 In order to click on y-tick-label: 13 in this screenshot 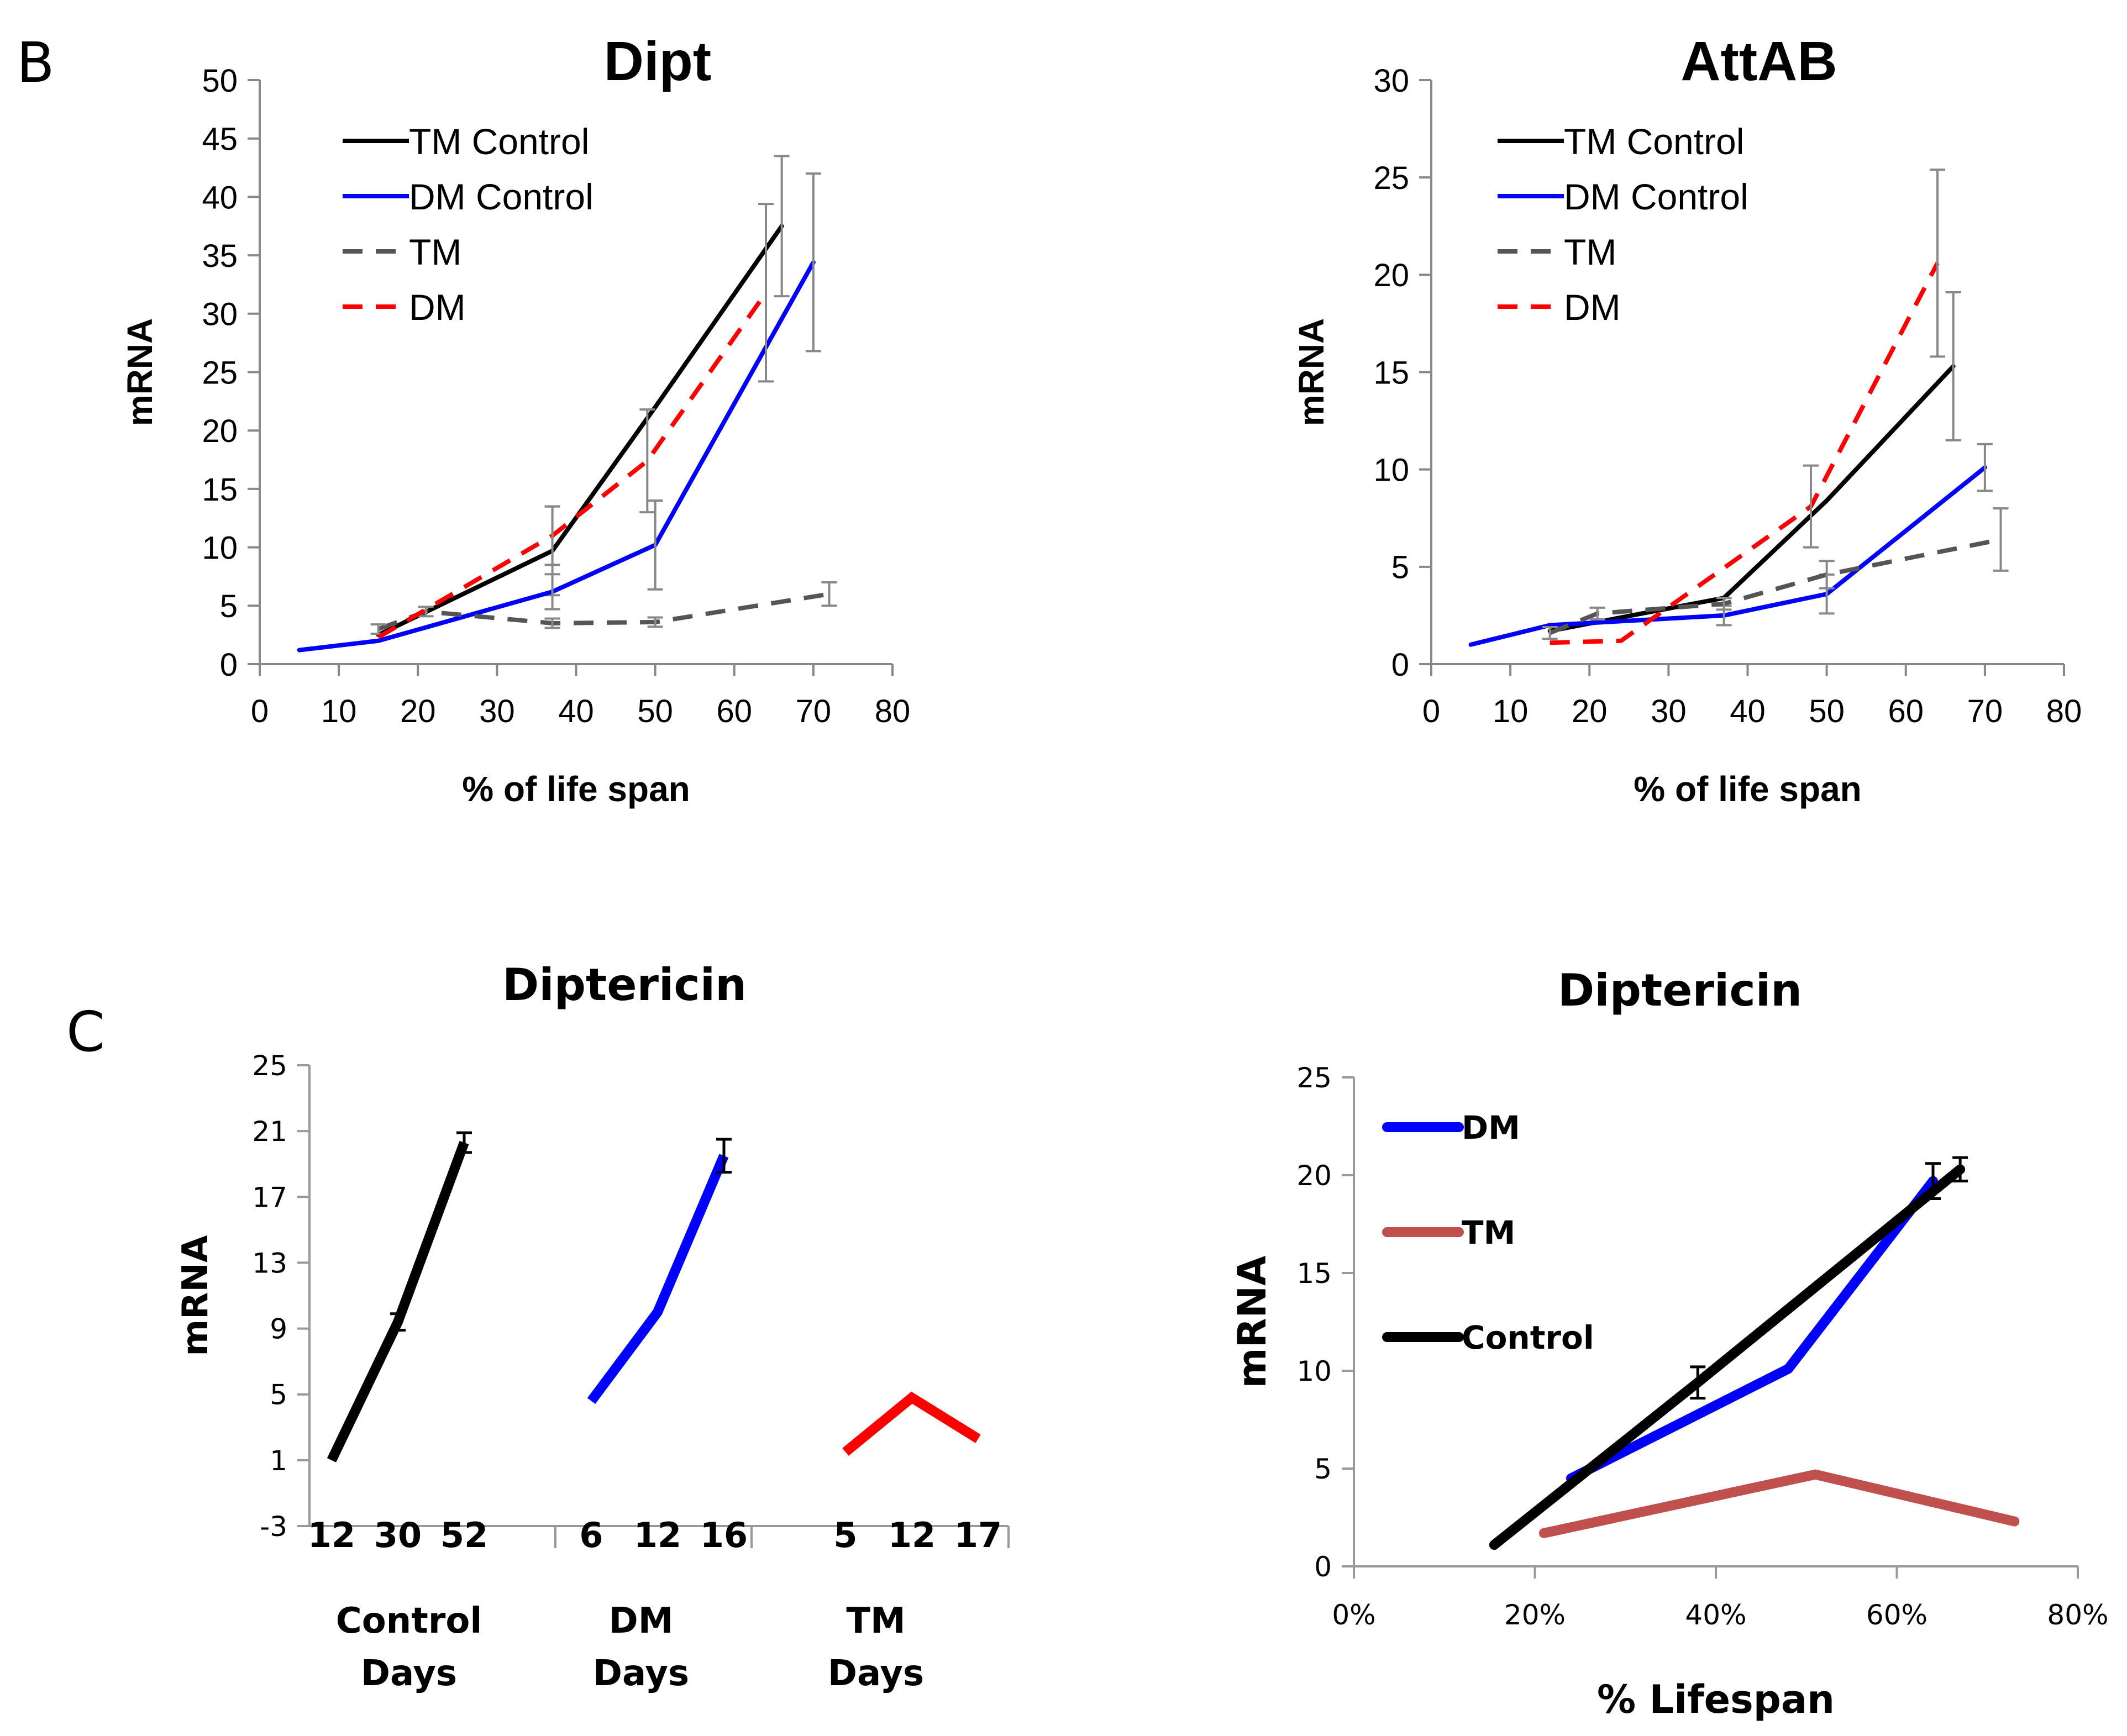, I will do `click(269, 1263)`.